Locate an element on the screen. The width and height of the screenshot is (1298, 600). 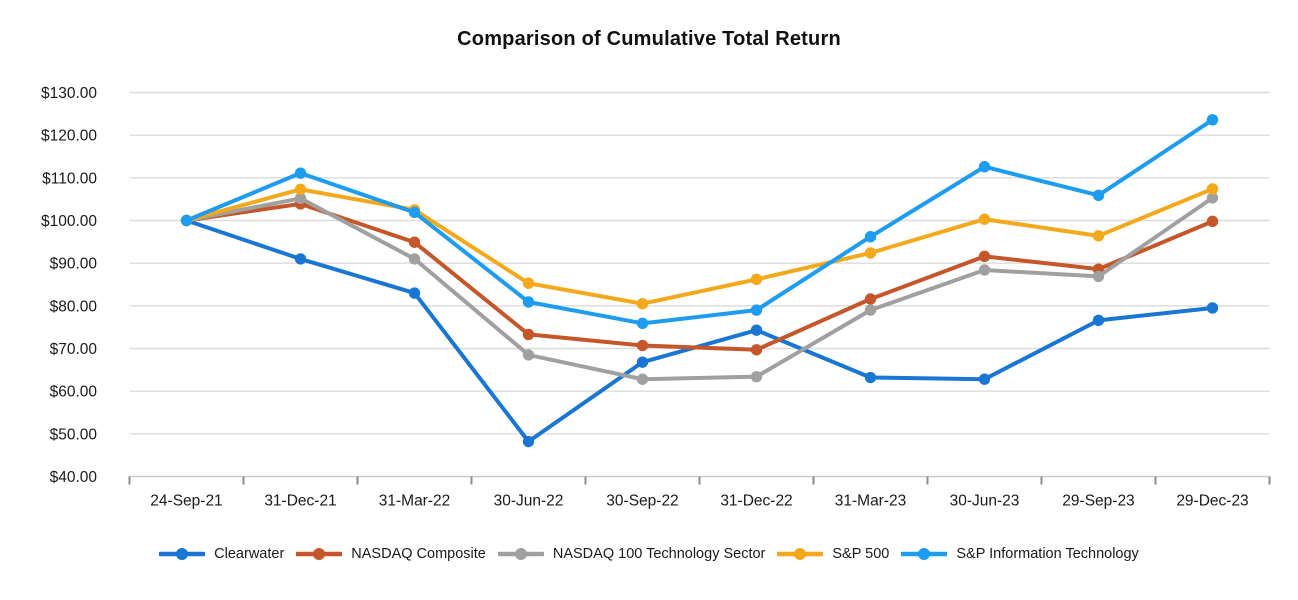
legend-item-s-p-500: S&P 500 is located at coordinates (833, 554).